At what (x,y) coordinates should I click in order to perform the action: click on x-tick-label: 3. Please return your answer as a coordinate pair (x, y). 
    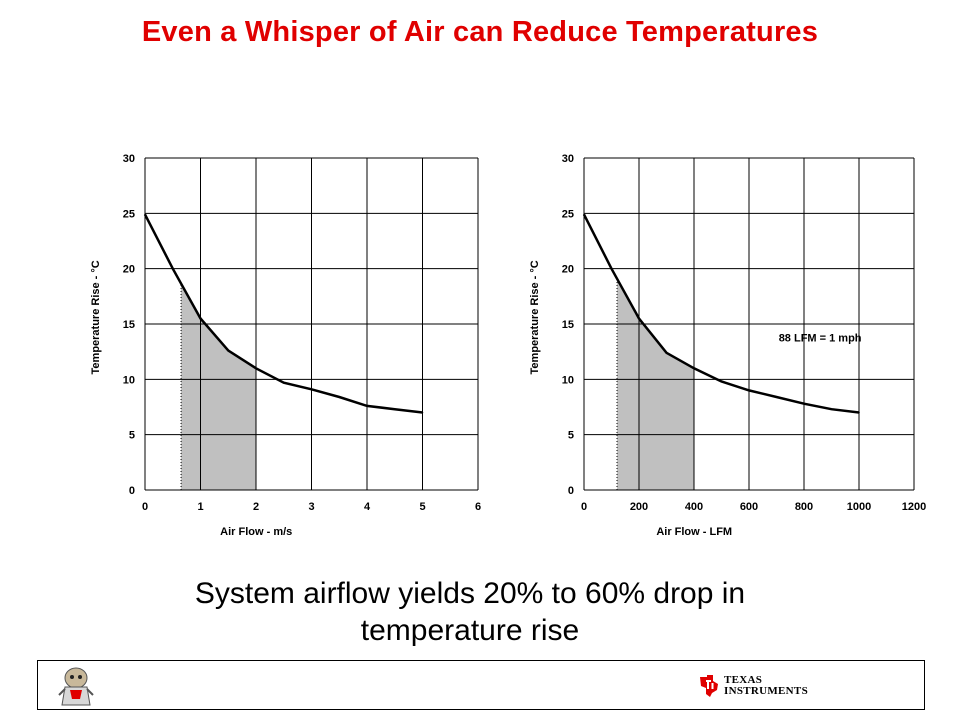
    Looking at the image, I should click on (311, 507).